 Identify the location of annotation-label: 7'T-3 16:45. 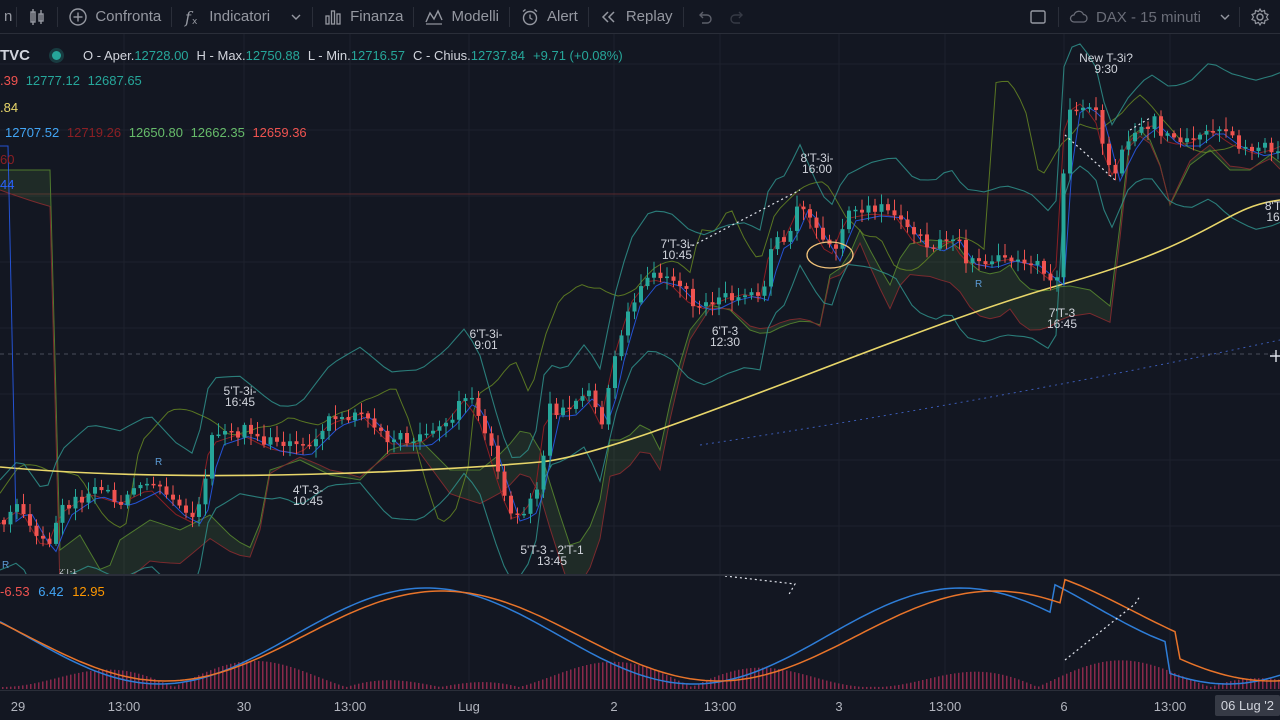
(1062, 318).